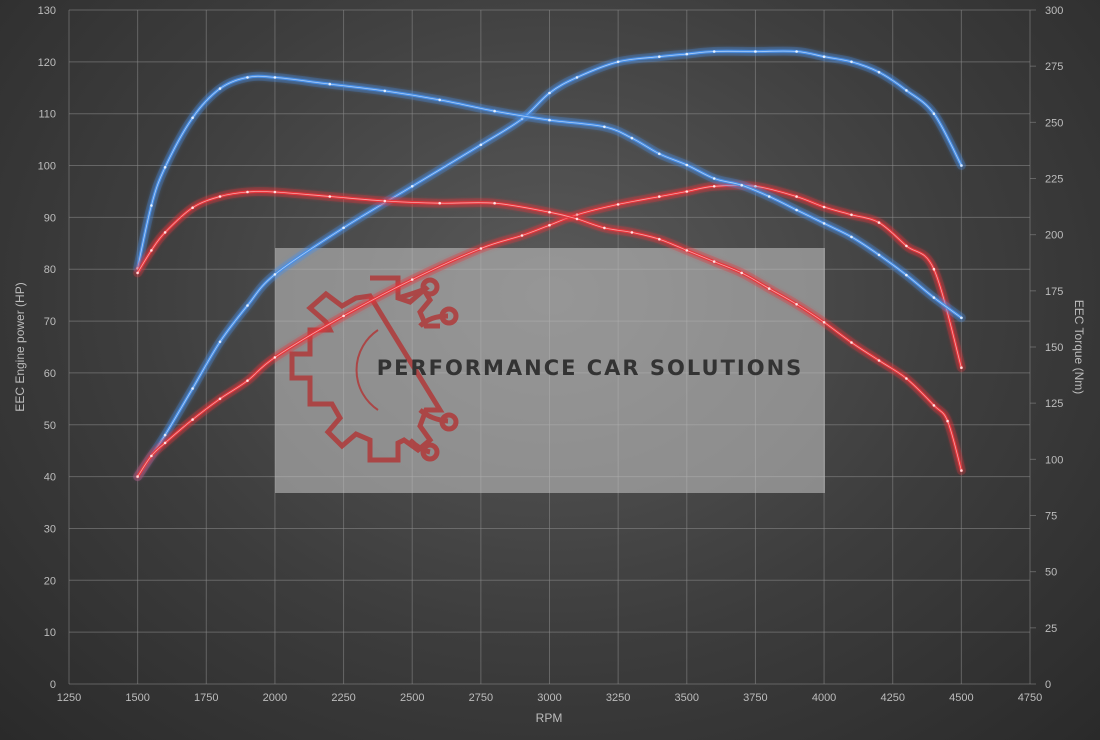  I want to click on y2-tick-label: 200, so click(1054, 236).